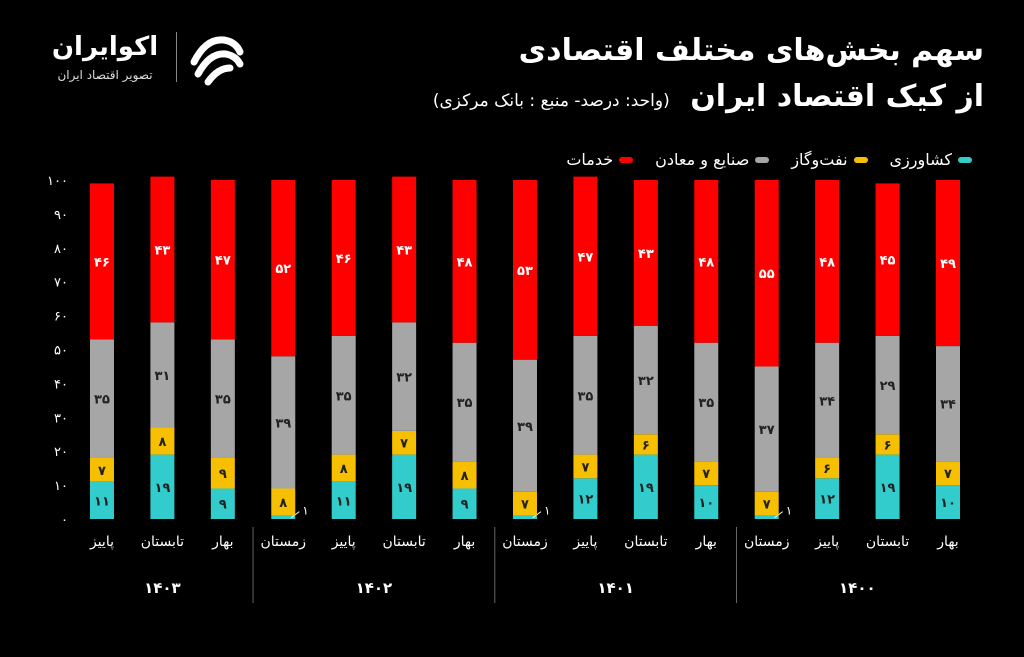  I want to click on y-tick-label: ۰, so click(64, 520).